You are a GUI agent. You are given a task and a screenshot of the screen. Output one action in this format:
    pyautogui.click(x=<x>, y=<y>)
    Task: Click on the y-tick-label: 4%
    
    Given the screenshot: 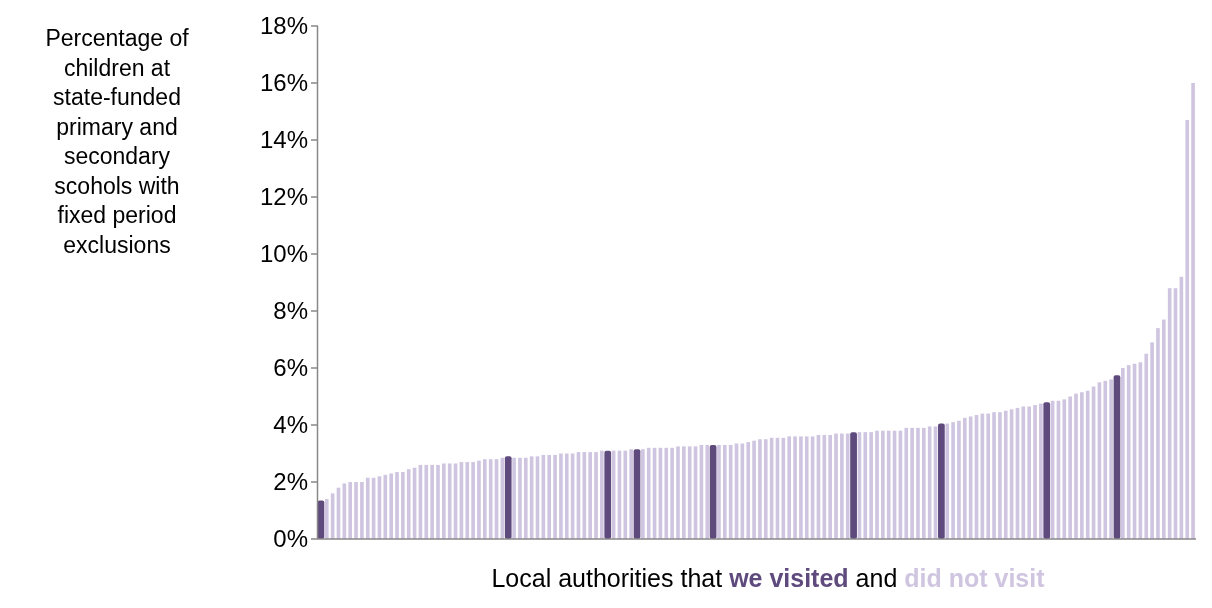 What is the action you would take?
    pyautogui.click(x=290, y=425)
    